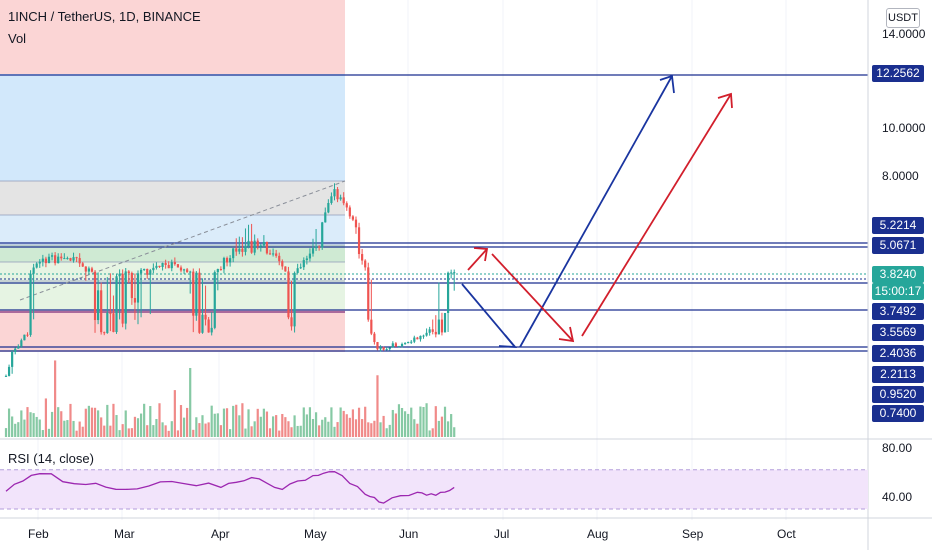  Describe the element at coordinates (172, 37) in the screenshot. I see `red-zone-top` at that location.